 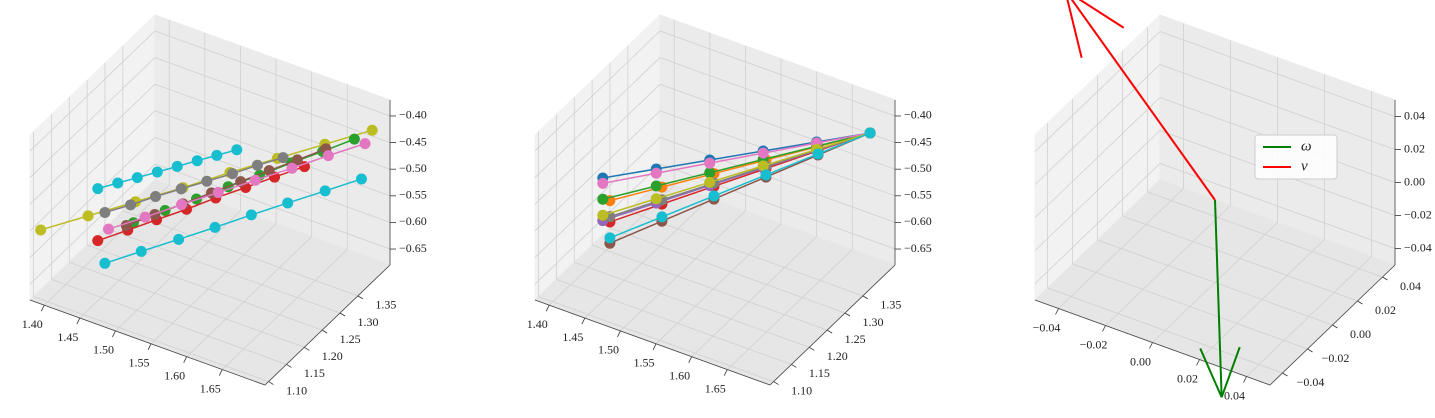 I want to click on y-tick-label: 1.10, so click(x=801, y=390).